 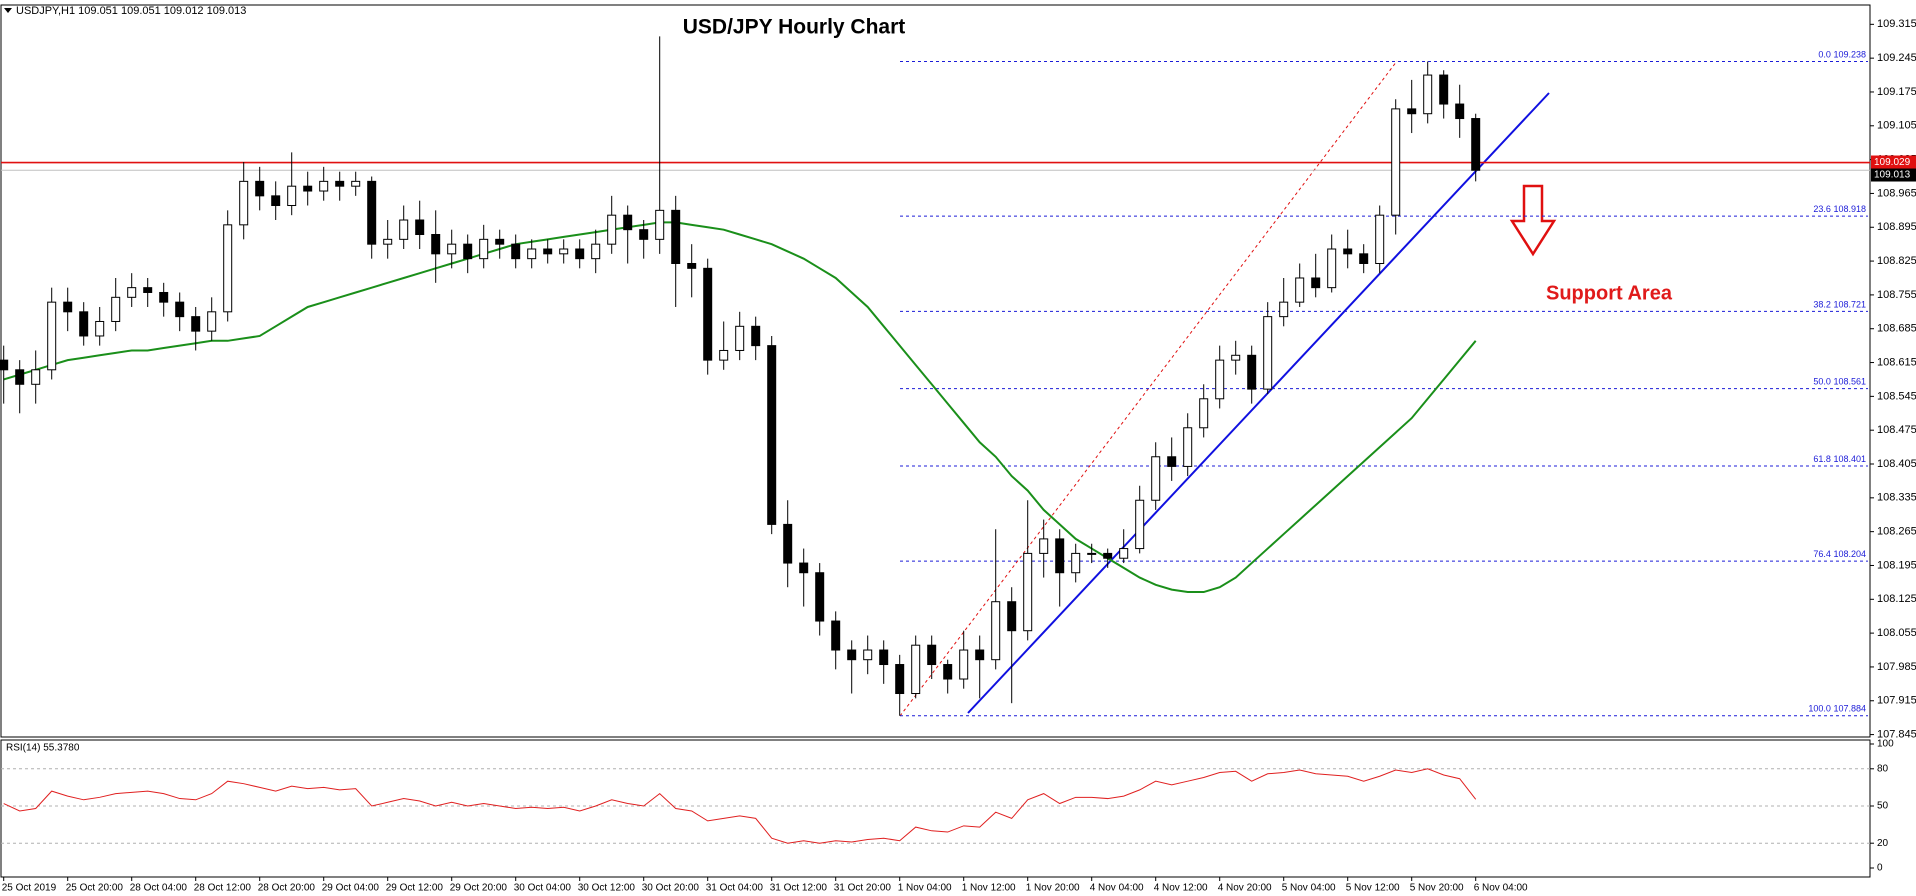 What do you see at coordinates (287, 888) in the screenshot?
I see `x-tick-label: 28 Oct 20:00` at bounding box center [287, 888].